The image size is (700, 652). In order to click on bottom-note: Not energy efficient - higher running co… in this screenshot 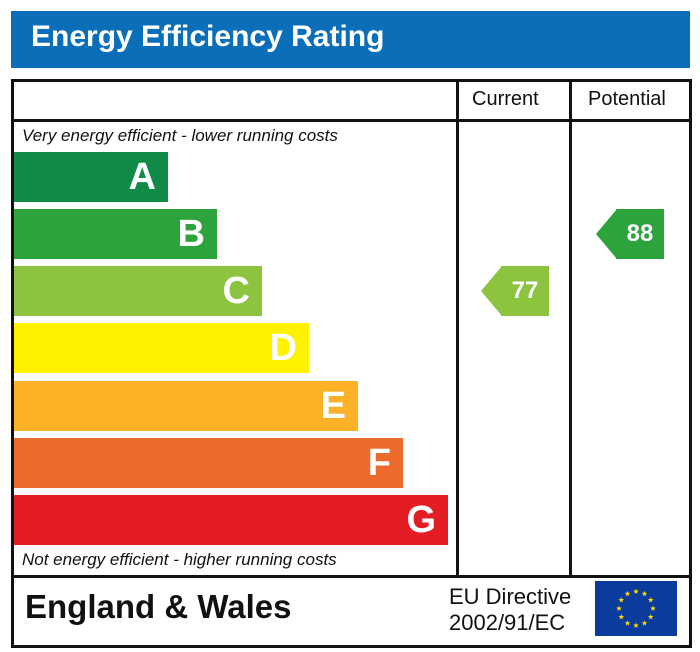, I will do `click(179, 559)`.